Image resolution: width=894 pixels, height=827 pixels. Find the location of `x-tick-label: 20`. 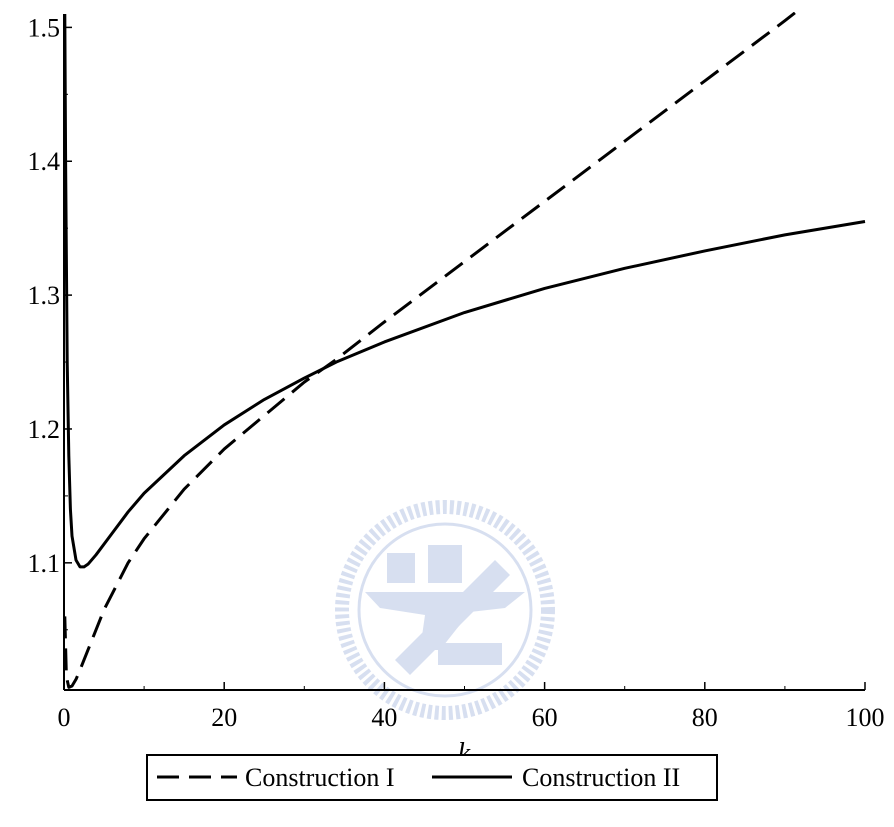

x-tick-label: 20 is located at coordinates (224, 717).